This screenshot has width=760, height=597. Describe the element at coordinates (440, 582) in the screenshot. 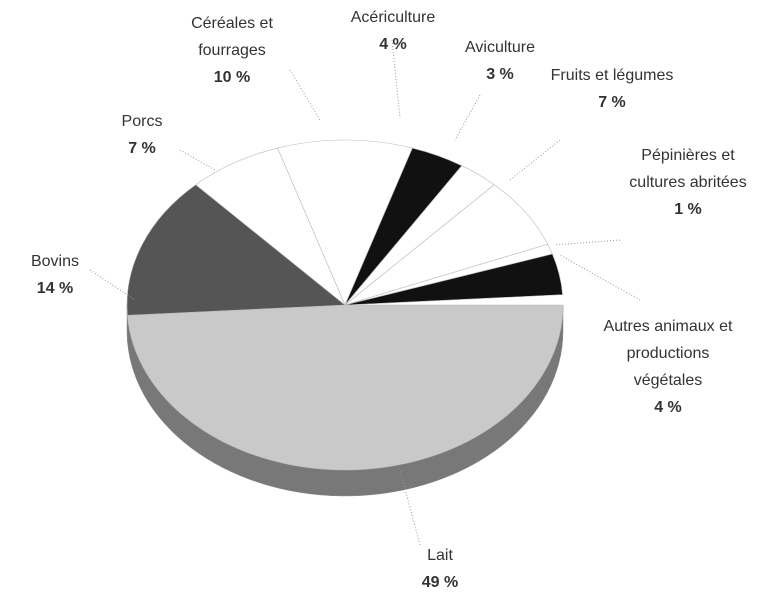

I see `value-label: 49 %` at that location.